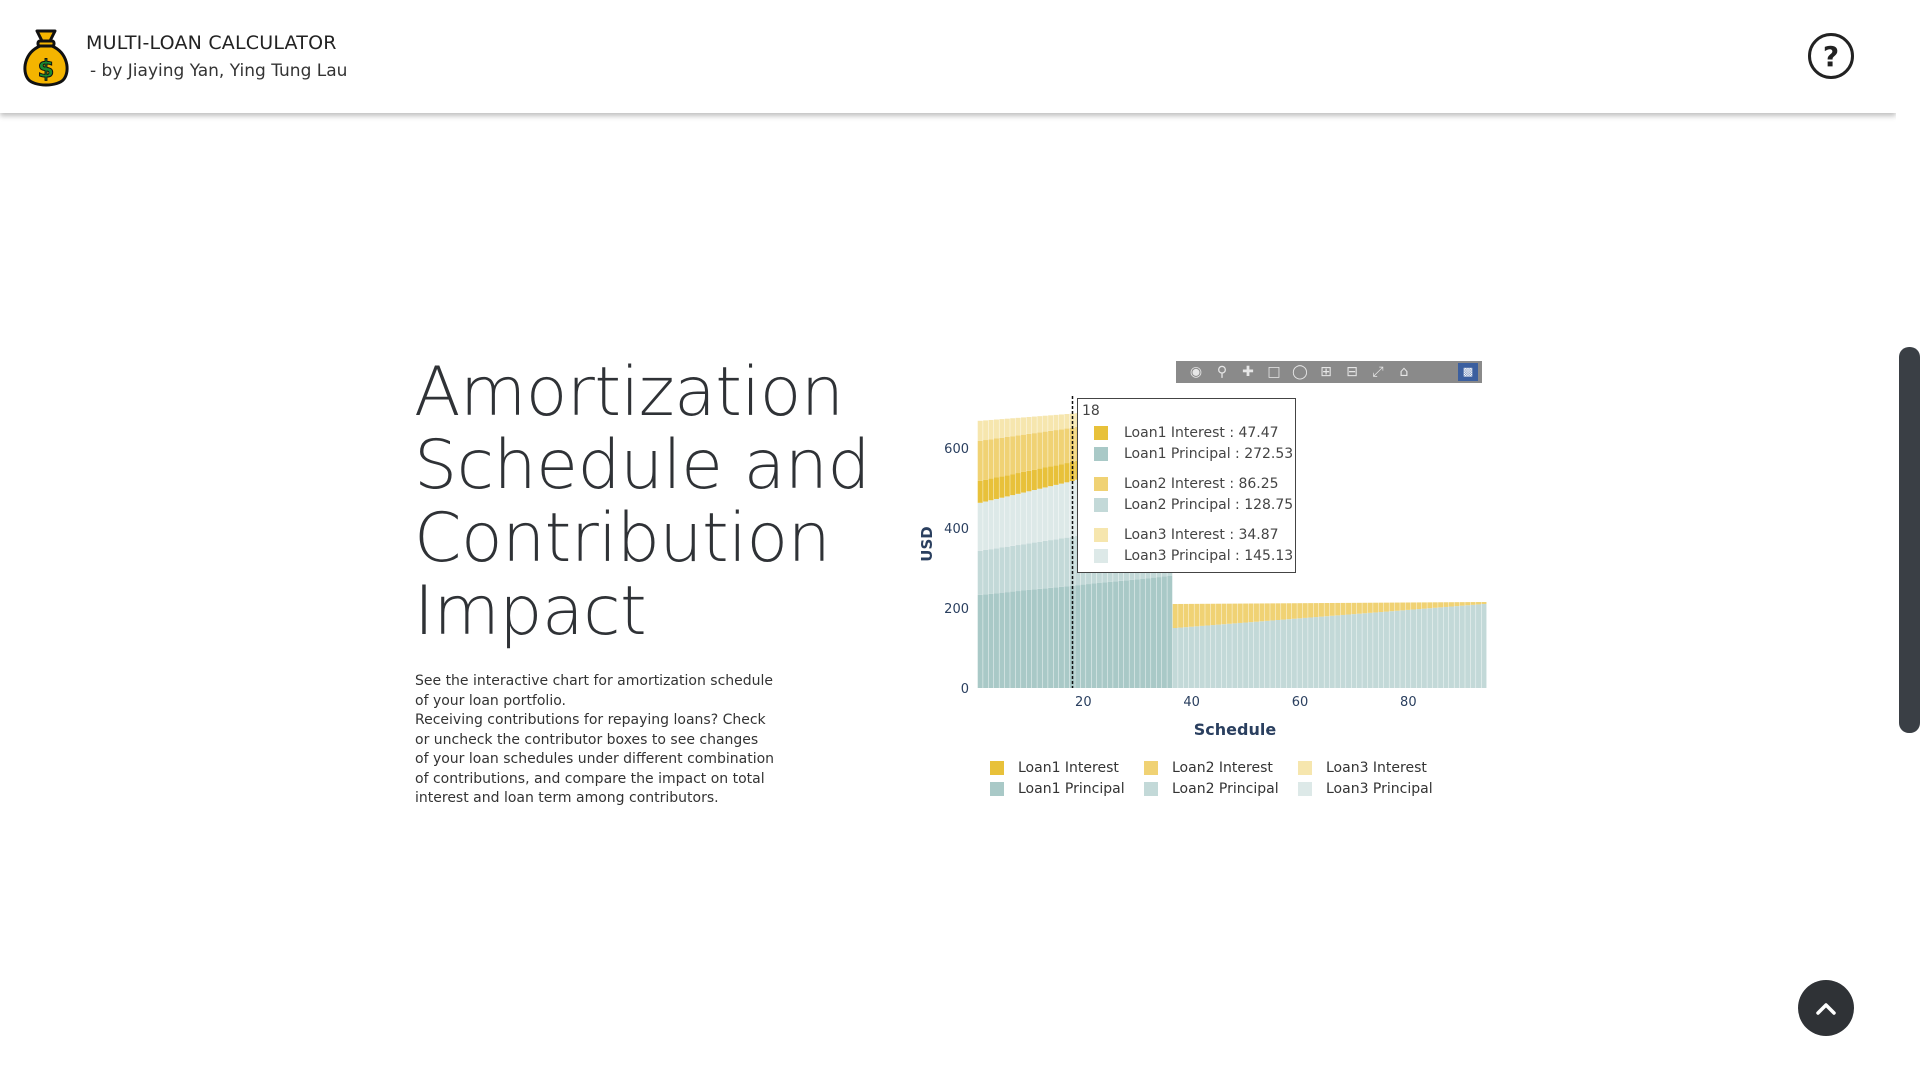  What do you see at coordinates (1362, 768) in the screenshot?
I see `legend-item-loan3-interest: Loan3 Interest` at bounding box center [1362, 768].